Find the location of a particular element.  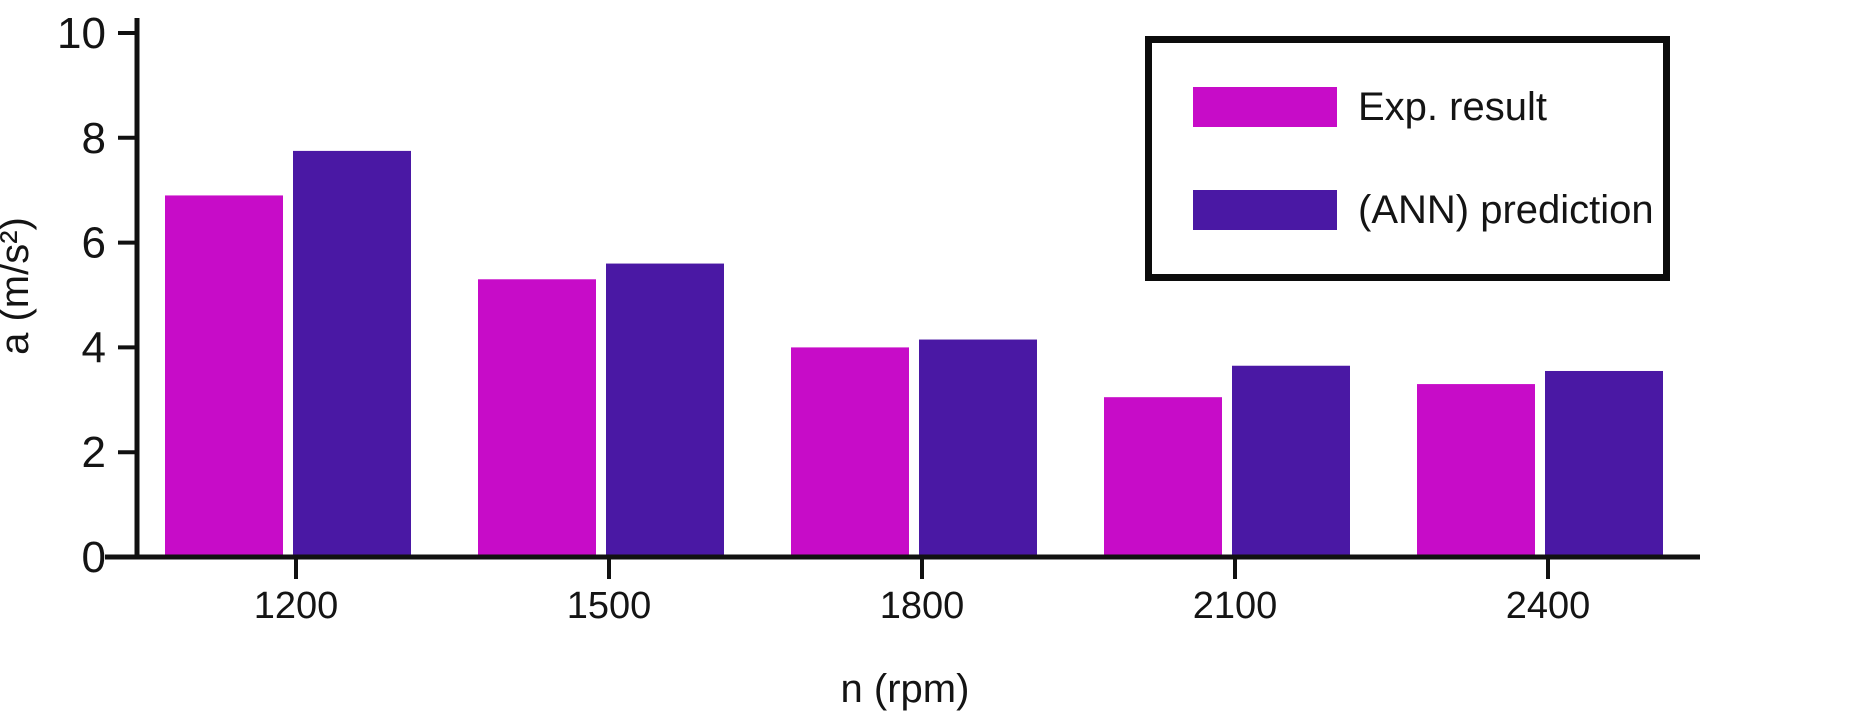

x-axis-title: n (rpm) is located at coordinates (905, 689).